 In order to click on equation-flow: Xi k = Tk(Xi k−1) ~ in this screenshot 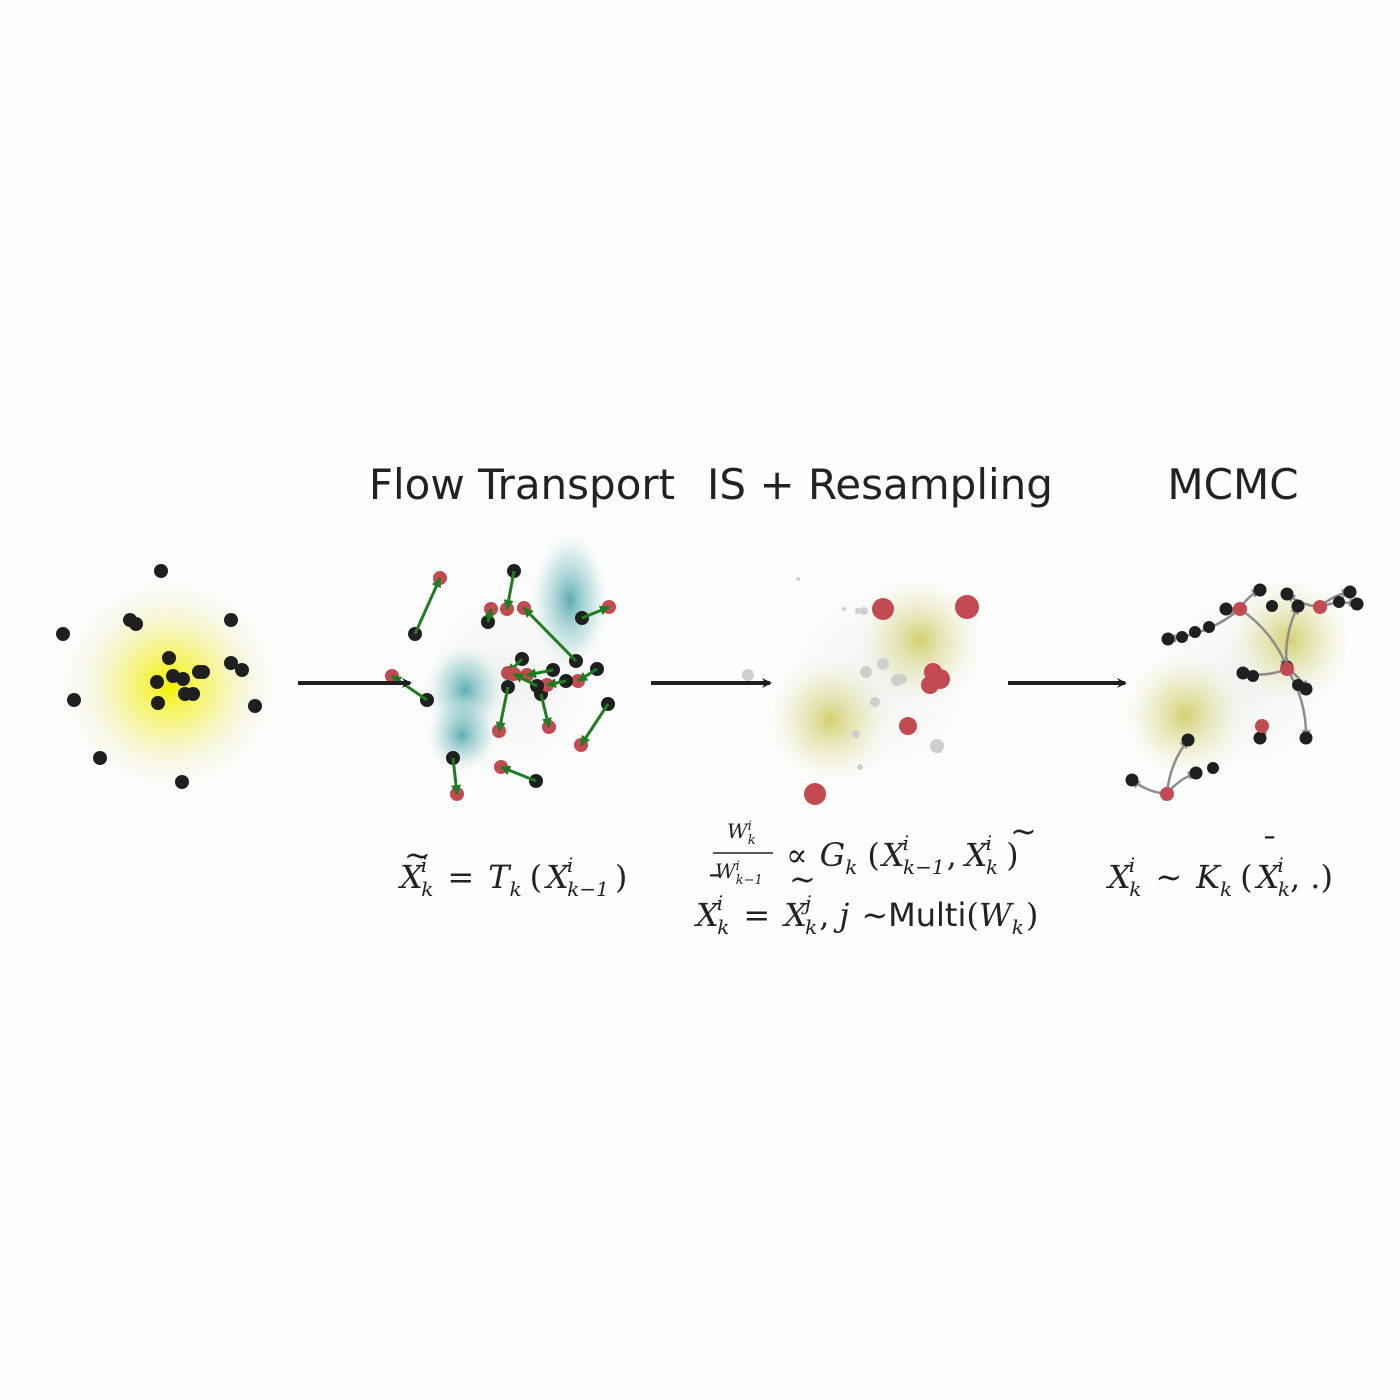, I will do `click(512, 868)`.